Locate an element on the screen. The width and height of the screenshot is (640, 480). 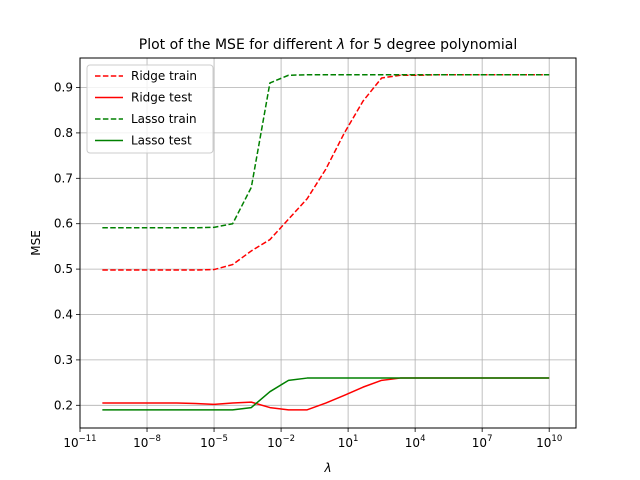
series-line-lasso-test is located at coordinates (326, 394).